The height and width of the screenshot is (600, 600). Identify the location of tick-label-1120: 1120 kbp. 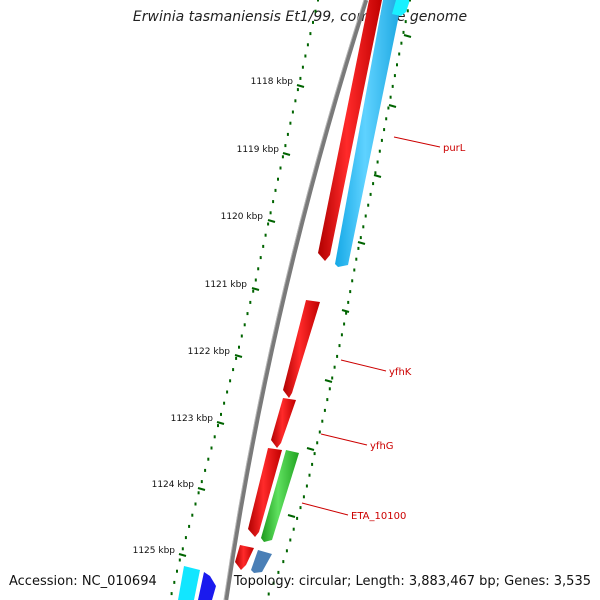
(242, 217).